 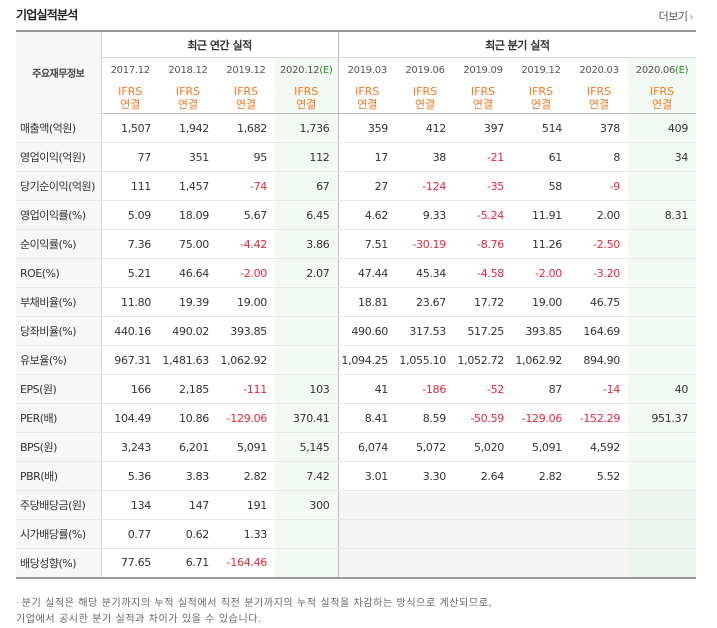 I want to click on period-label: 2017.12, so click(x=130, y=70).